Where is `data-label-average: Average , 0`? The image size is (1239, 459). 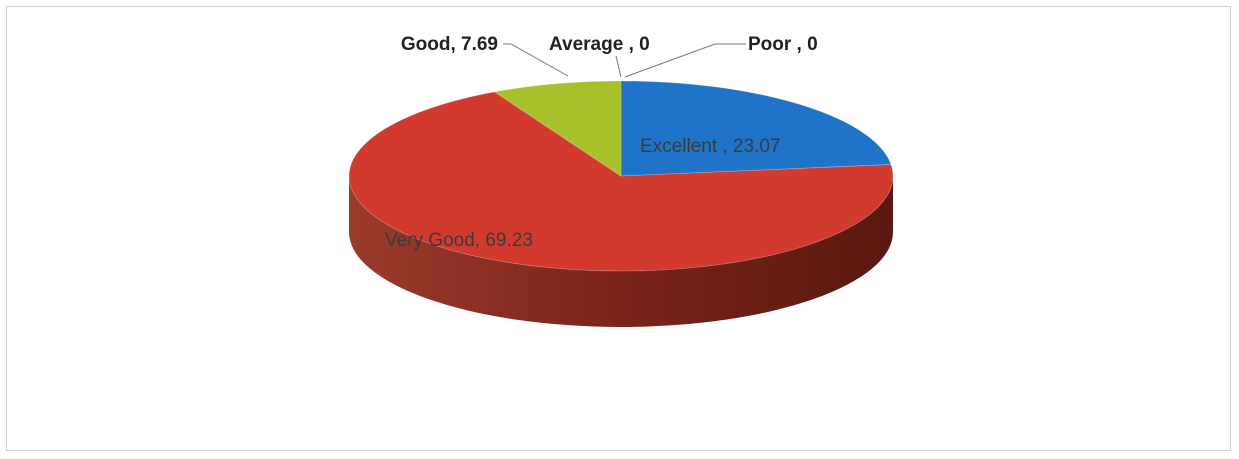
data-label-average: Average , 0 is located at coordinates (599, 44).